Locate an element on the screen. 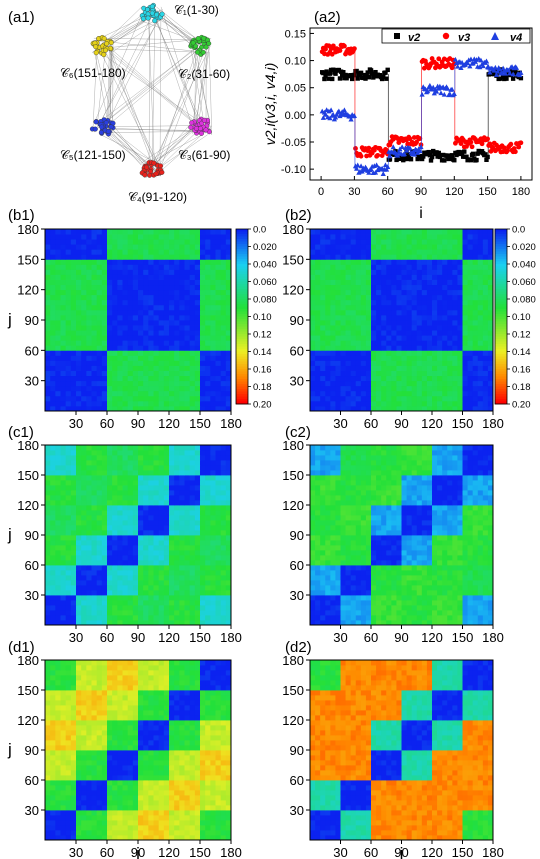  point-v2 is located at coordinates (371, 70).